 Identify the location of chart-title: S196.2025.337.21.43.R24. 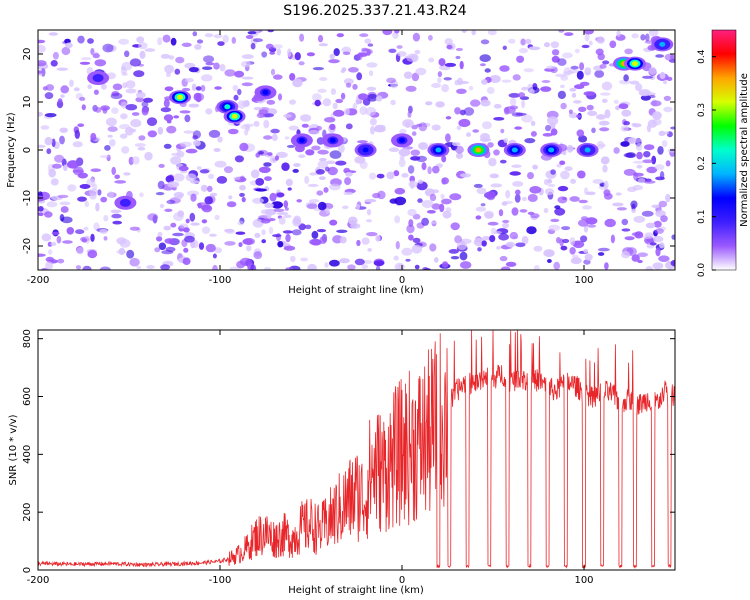
(374, 11).